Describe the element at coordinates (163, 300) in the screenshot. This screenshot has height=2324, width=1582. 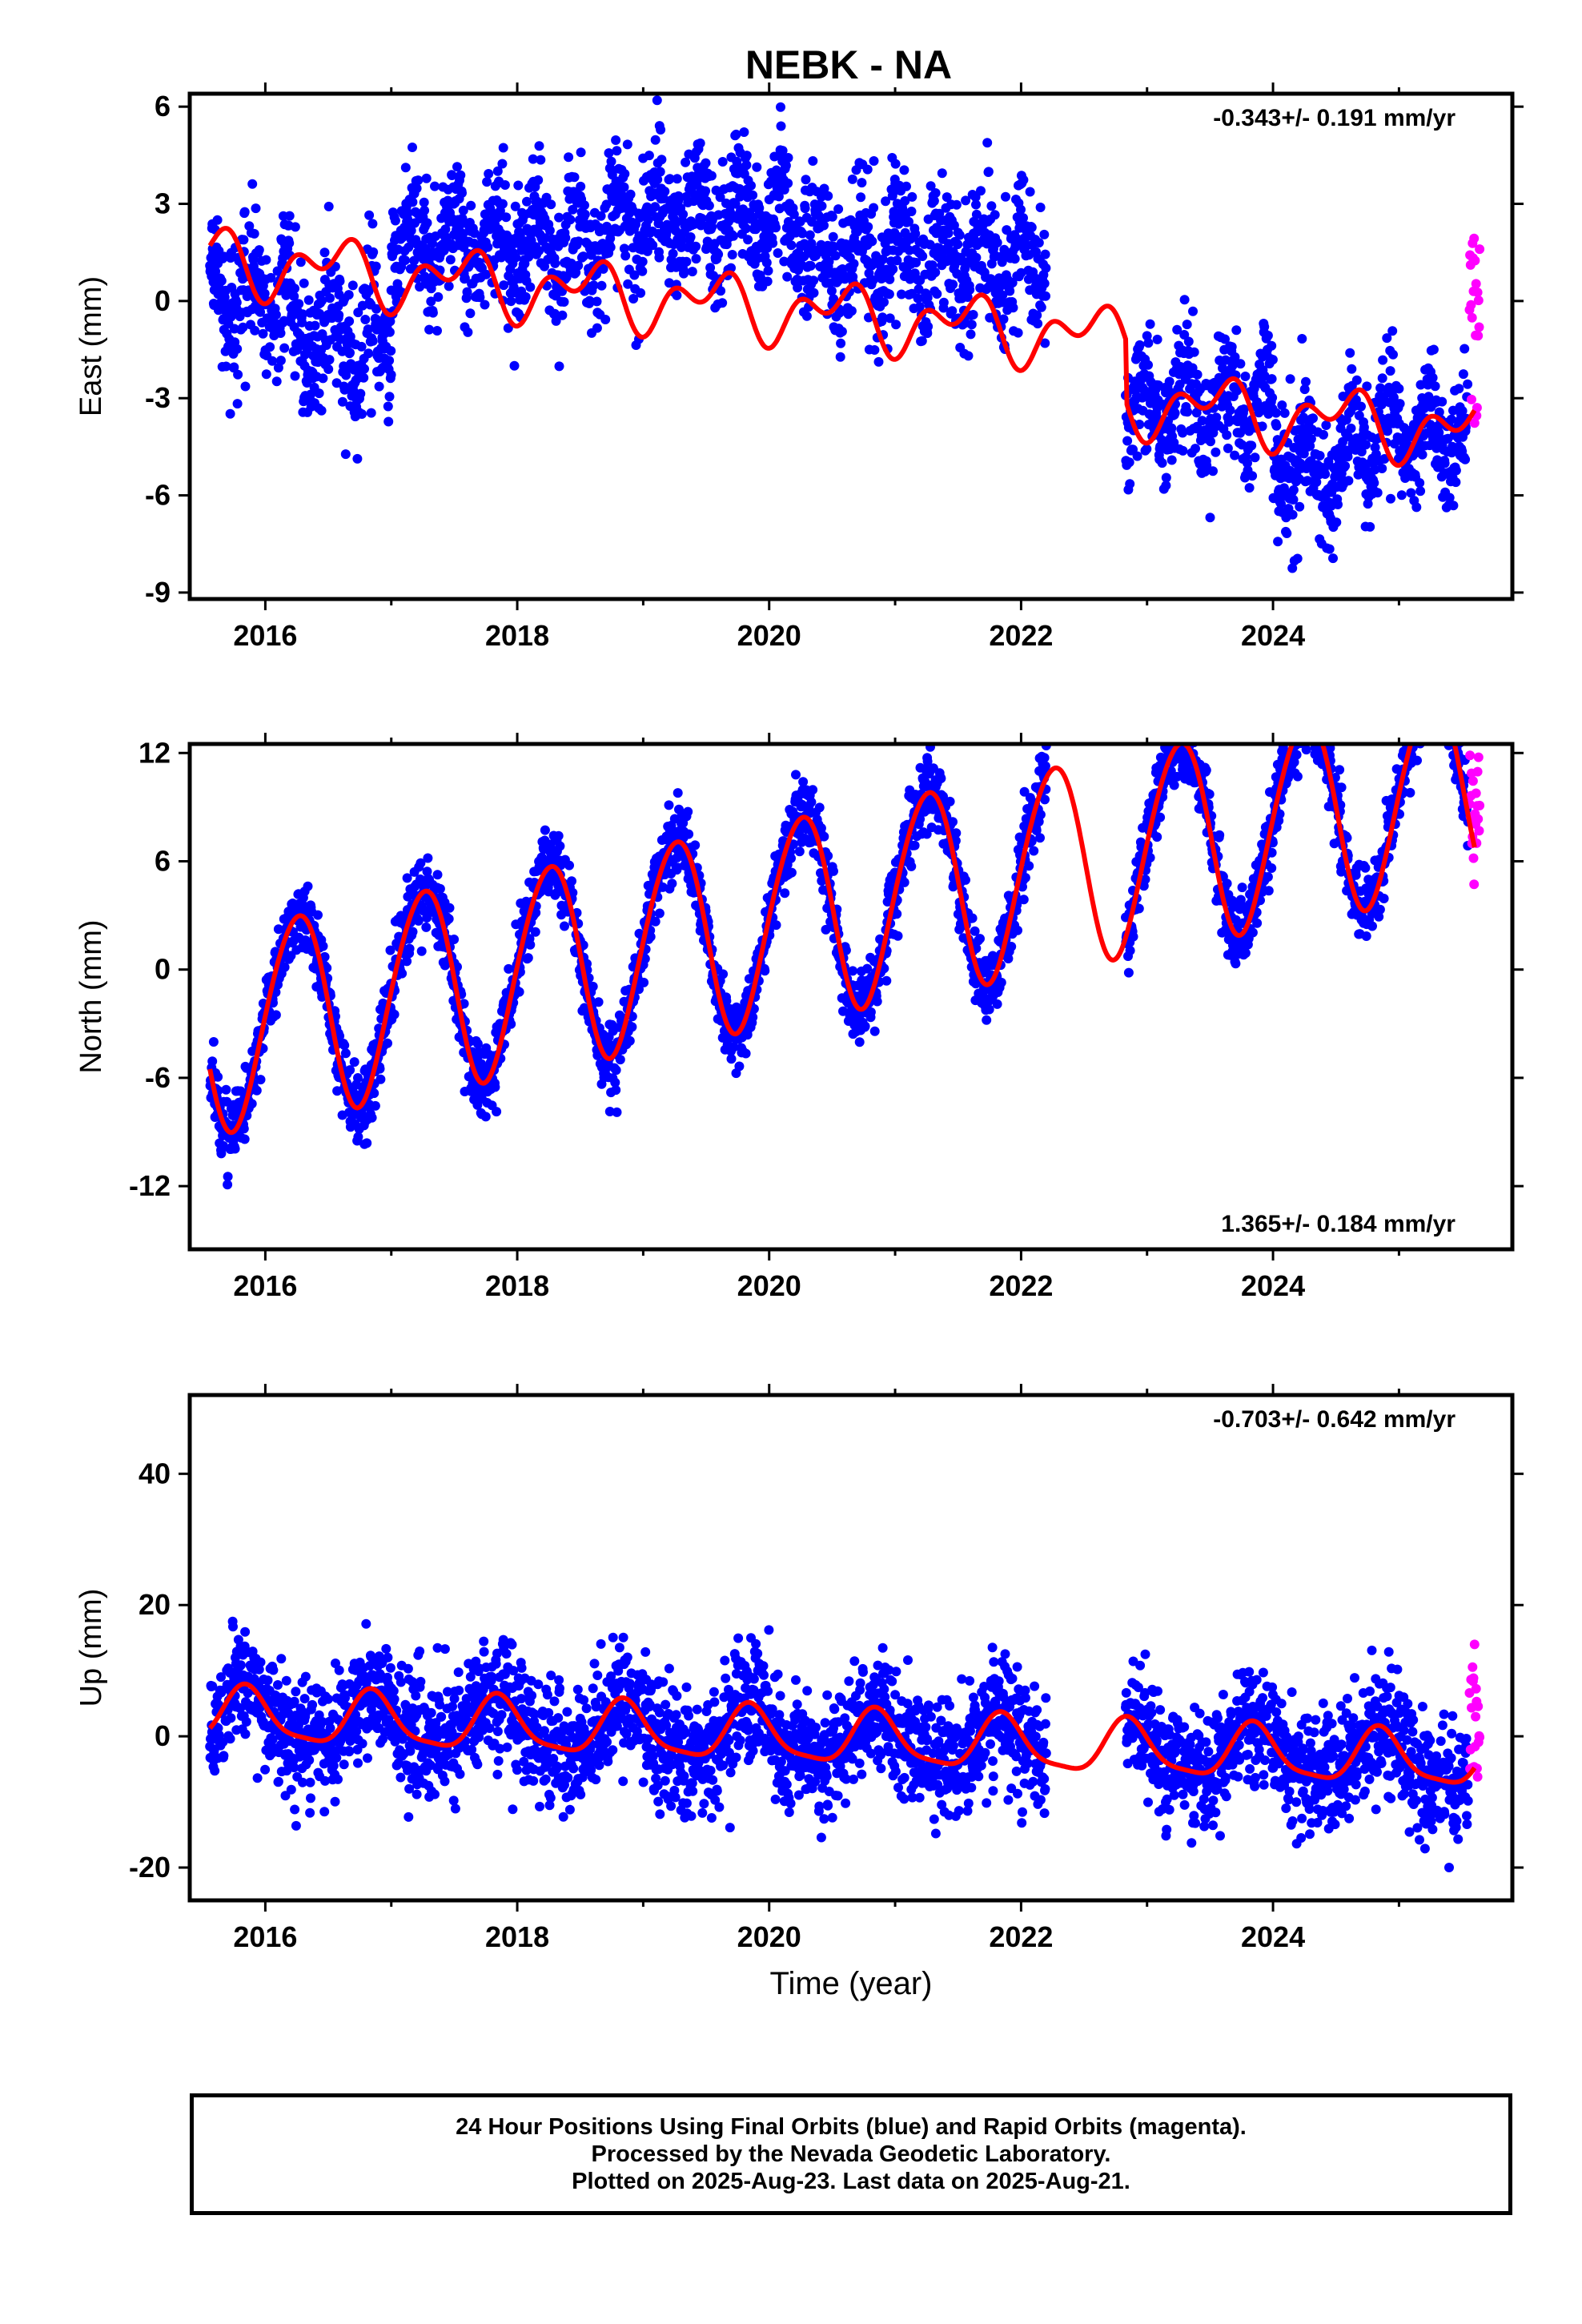
I see `y-tick-label: 0` at that location.